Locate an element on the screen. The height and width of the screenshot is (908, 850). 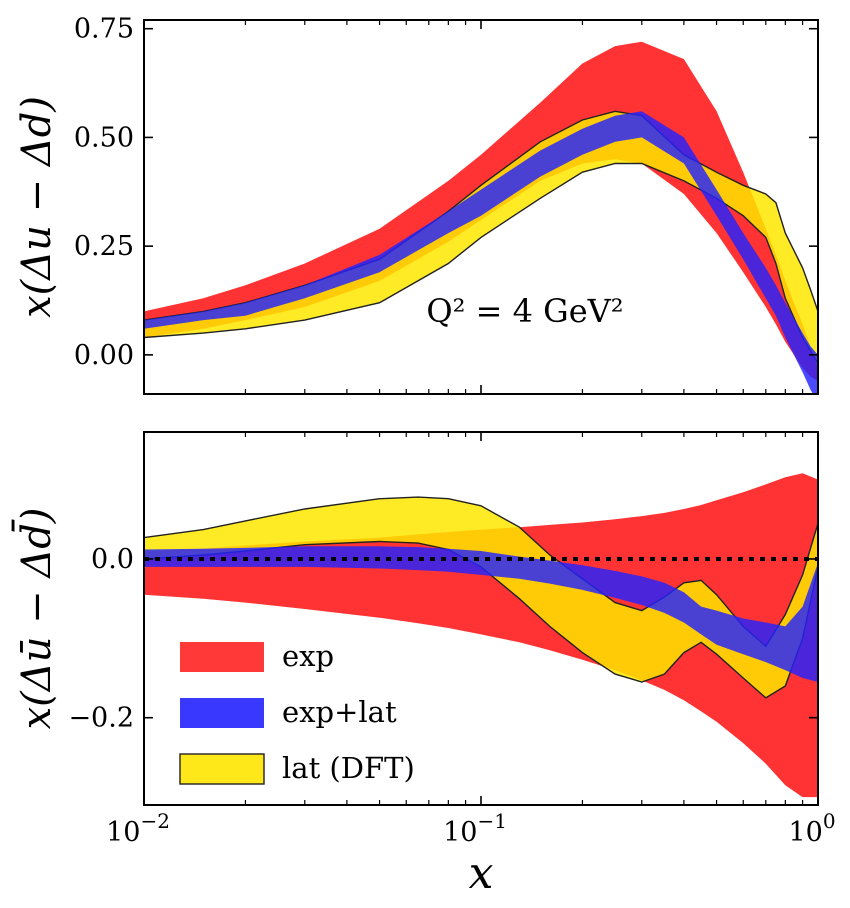
legend-label: lat (DFT) is located at coordinates (348, 768).